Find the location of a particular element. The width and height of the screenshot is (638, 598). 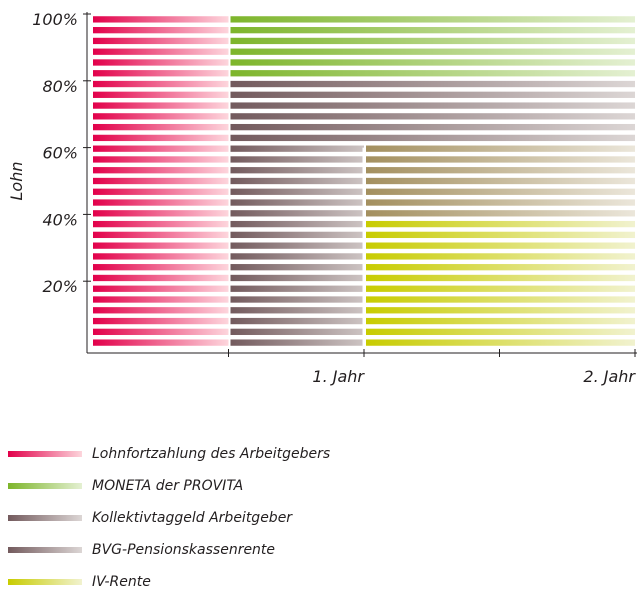

legend-label: Lohnfortzahlung des Arbeitgebers is located at coordinates (211, 454).